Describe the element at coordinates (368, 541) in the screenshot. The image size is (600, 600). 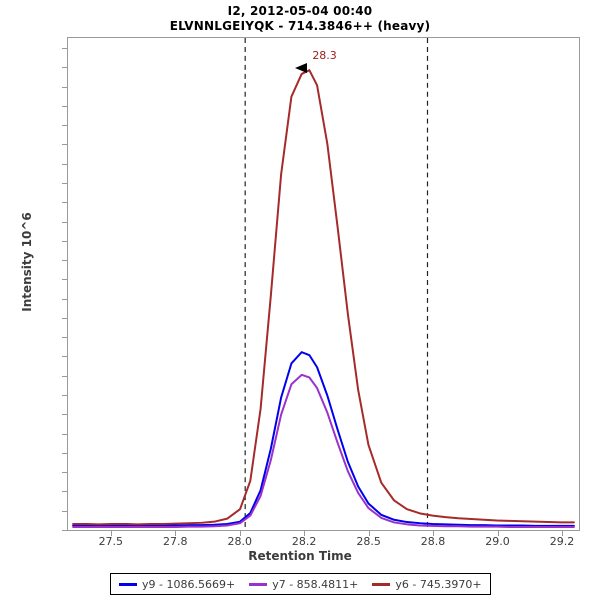
I see `x-axis-tick-label: 28.5` at that location.